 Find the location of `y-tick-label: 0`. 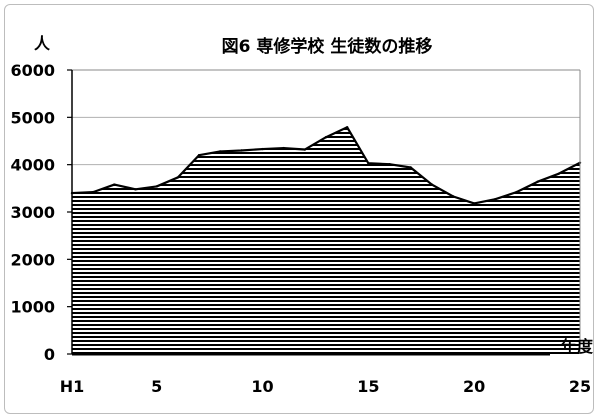

y-tick-label: 0 is located at coordinates (49, 354).